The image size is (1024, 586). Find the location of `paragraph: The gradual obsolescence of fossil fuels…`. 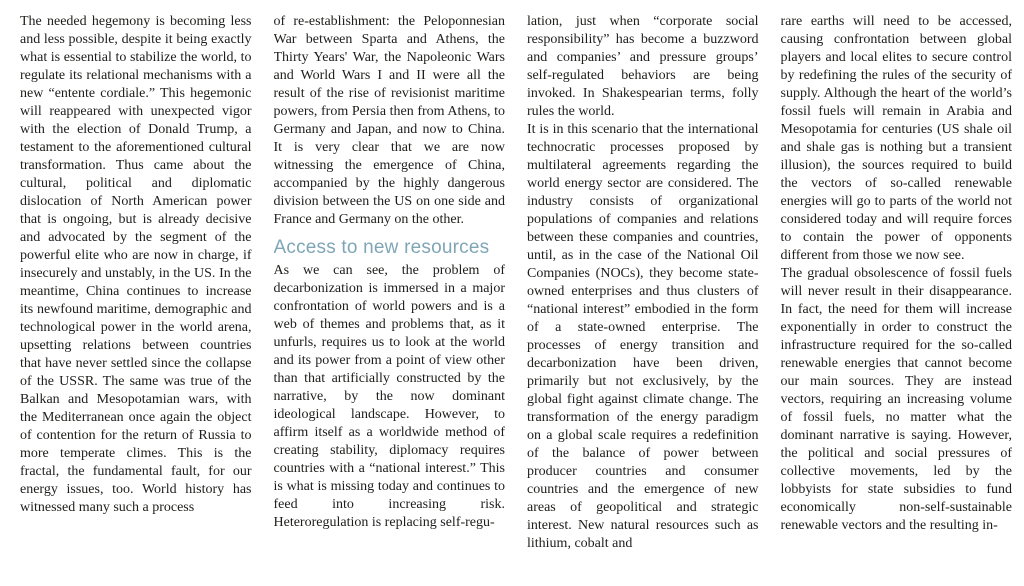

paragraph: The gradual obsolescence of fossil fuels… is located at coordinates (896, 399).